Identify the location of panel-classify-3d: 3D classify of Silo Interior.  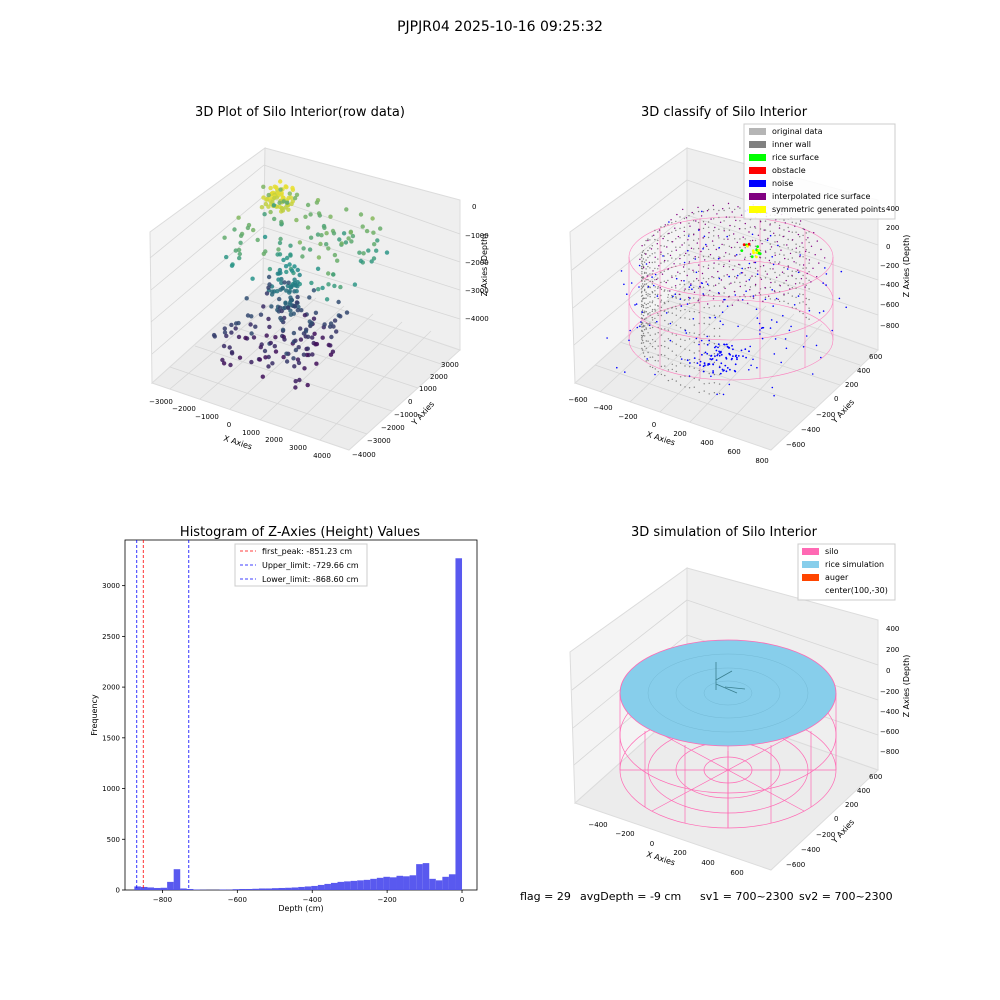
(739, 285).